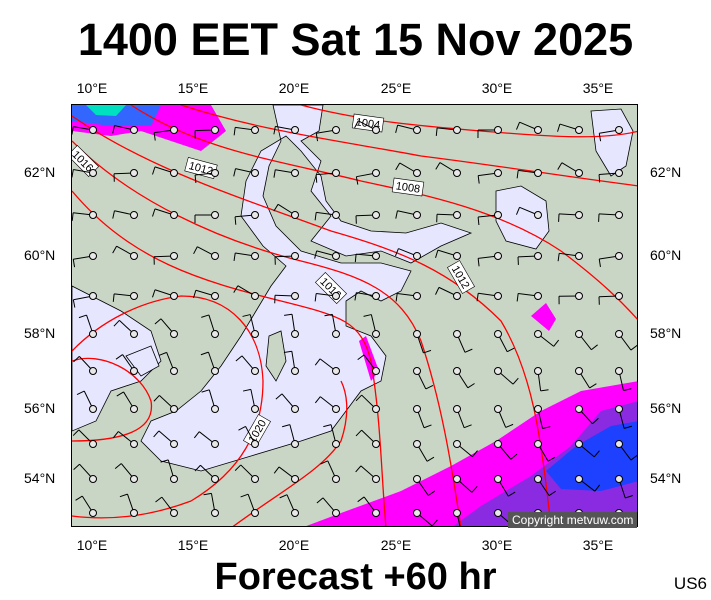  I want to click on lon-label-bottom: 30°E, so click(497, 545).